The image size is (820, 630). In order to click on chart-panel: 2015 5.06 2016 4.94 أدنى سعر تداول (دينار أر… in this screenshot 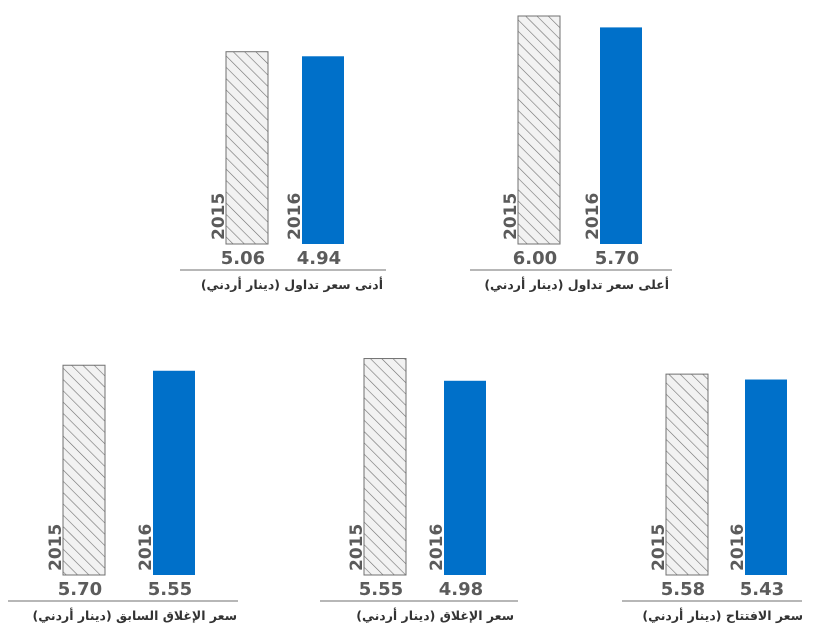, I will do `click(283, 171)`.